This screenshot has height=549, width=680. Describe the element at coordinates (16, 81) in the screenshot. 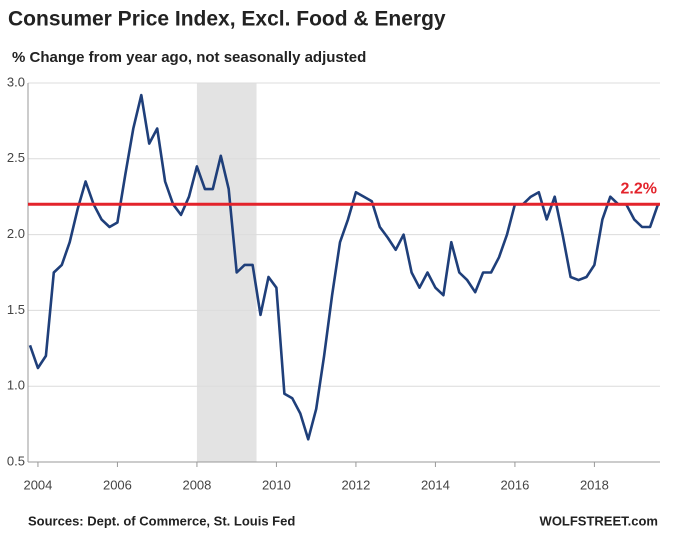

I see `y-tick-label: 3.0` at that location.